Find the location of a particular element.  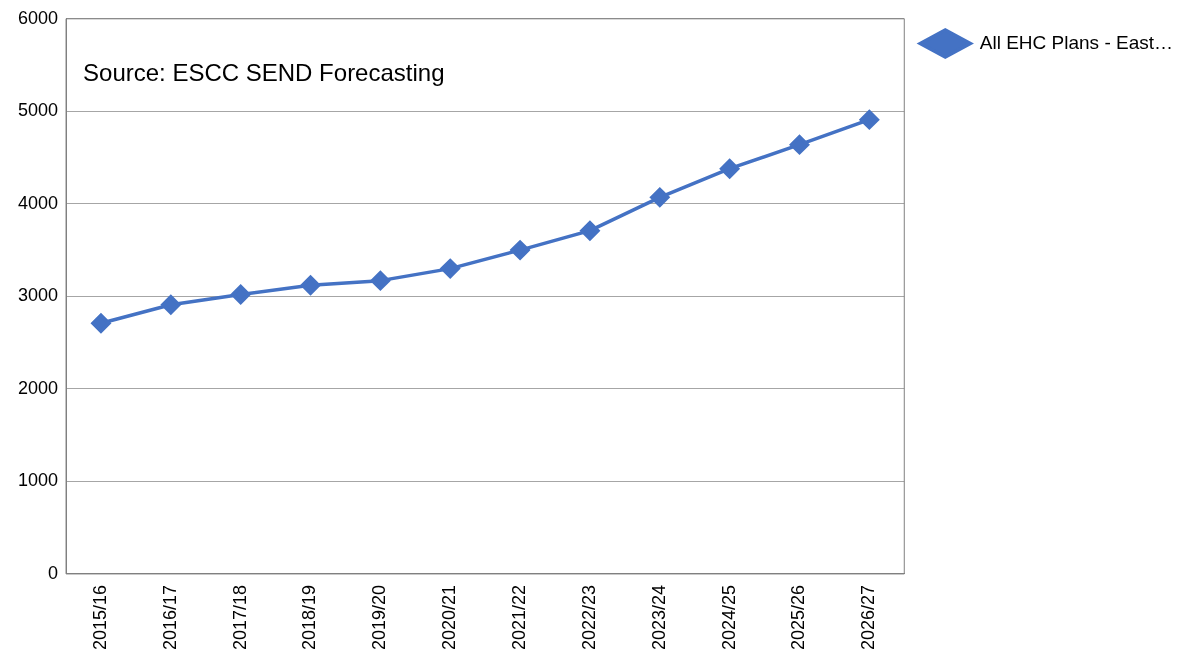

x-tick-label: 2019/20 is located at coordinates (379, 617).